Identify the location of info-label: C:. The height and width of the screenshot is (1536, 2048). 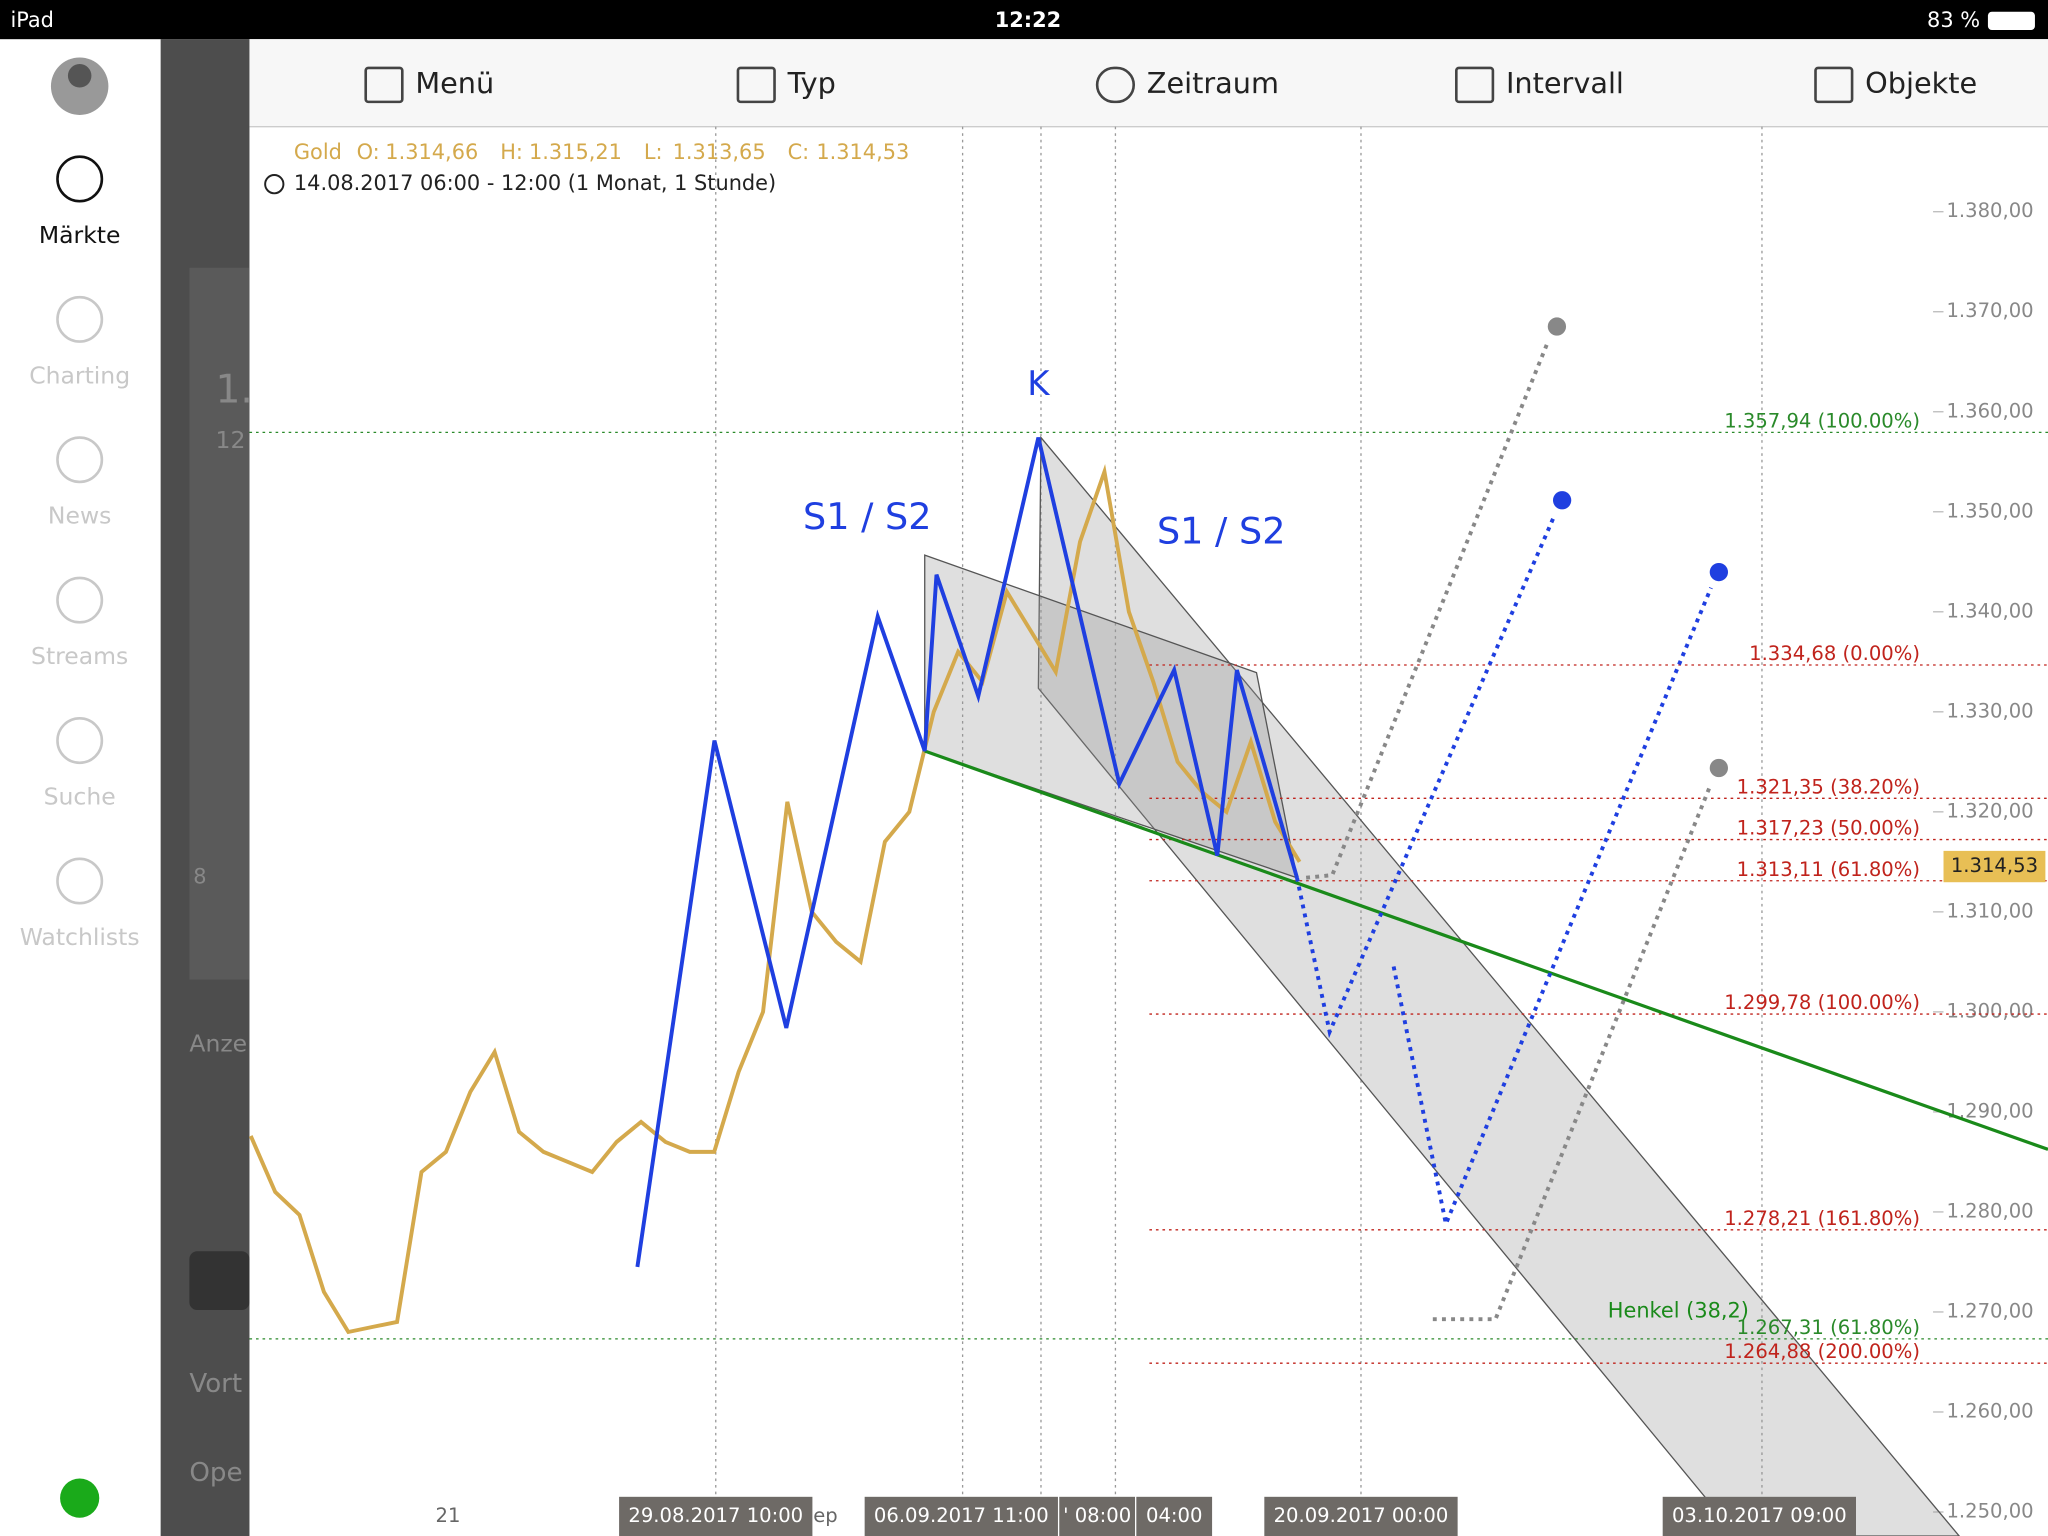
(799, 152).